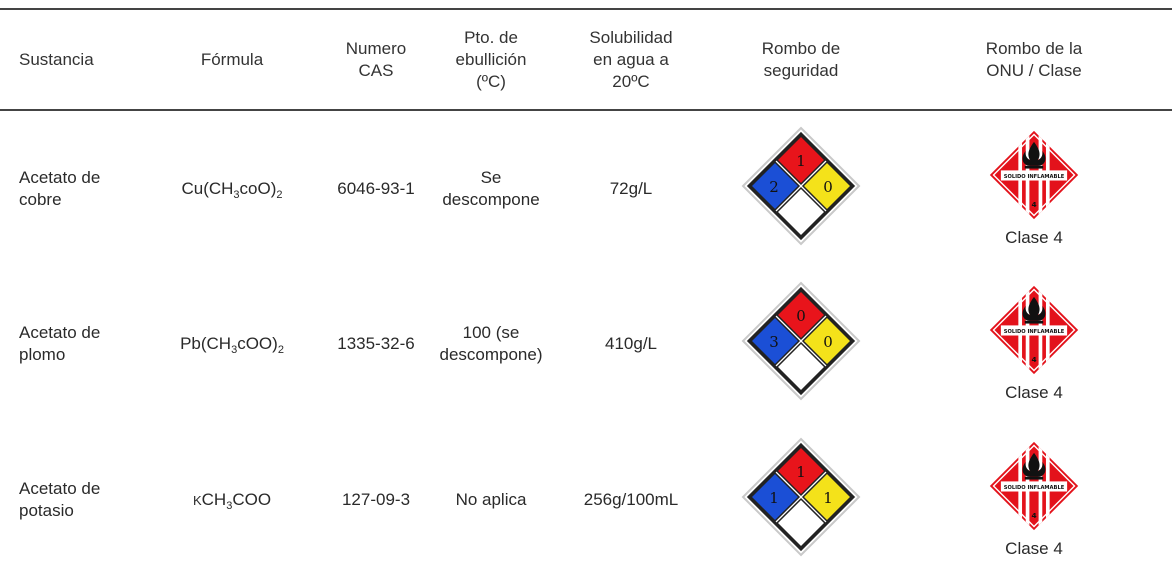 This screenshot has width=1172, height=579. Describe the element at coordinates (774, 187) in the screenshot. I see `nfpa-left-value: 2` at that location.